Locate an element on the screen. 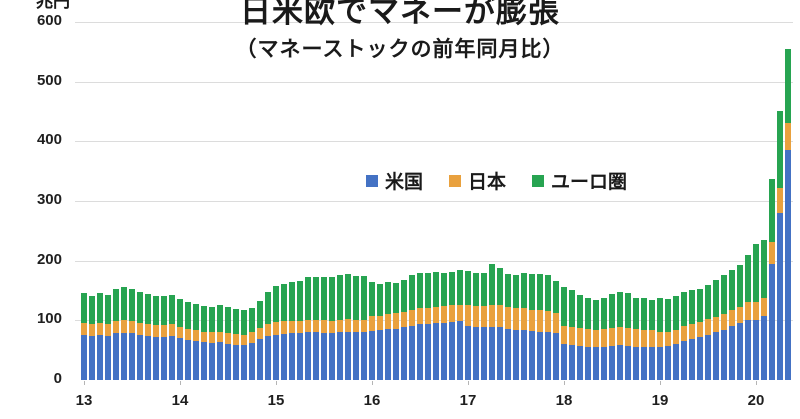 This screenshot has height=419, width=800. chart-title: 日米欧でマネーが膨張 is located at coordinates (400, 14).